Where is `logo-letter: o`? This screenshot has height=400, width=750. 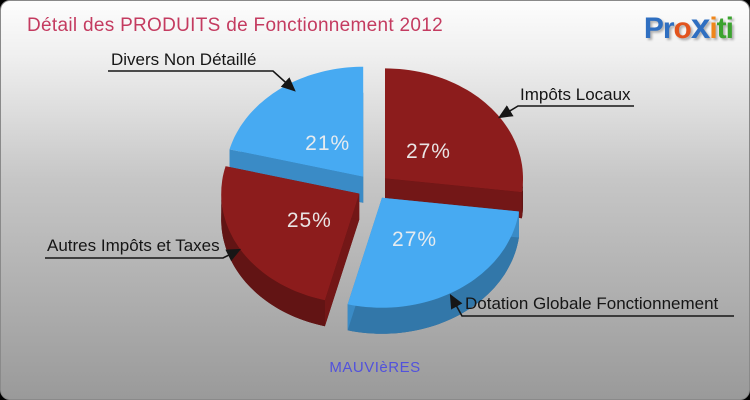
logo-letter: o is located at coordinates (682, 28).